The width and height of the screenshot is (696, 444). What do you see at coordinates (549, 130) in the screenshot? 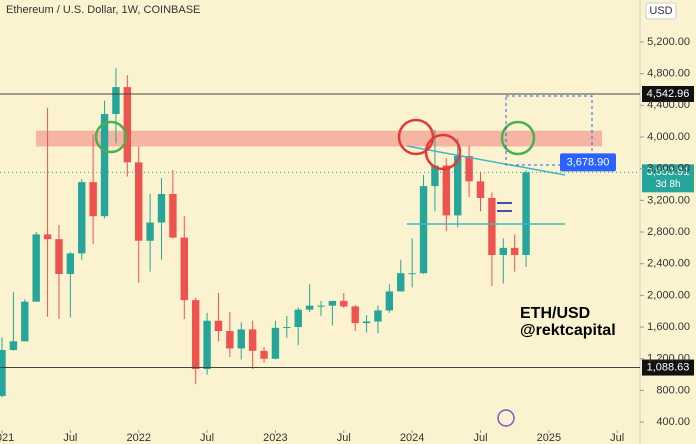
I see `measure-box` at bounding box center [549, 130].